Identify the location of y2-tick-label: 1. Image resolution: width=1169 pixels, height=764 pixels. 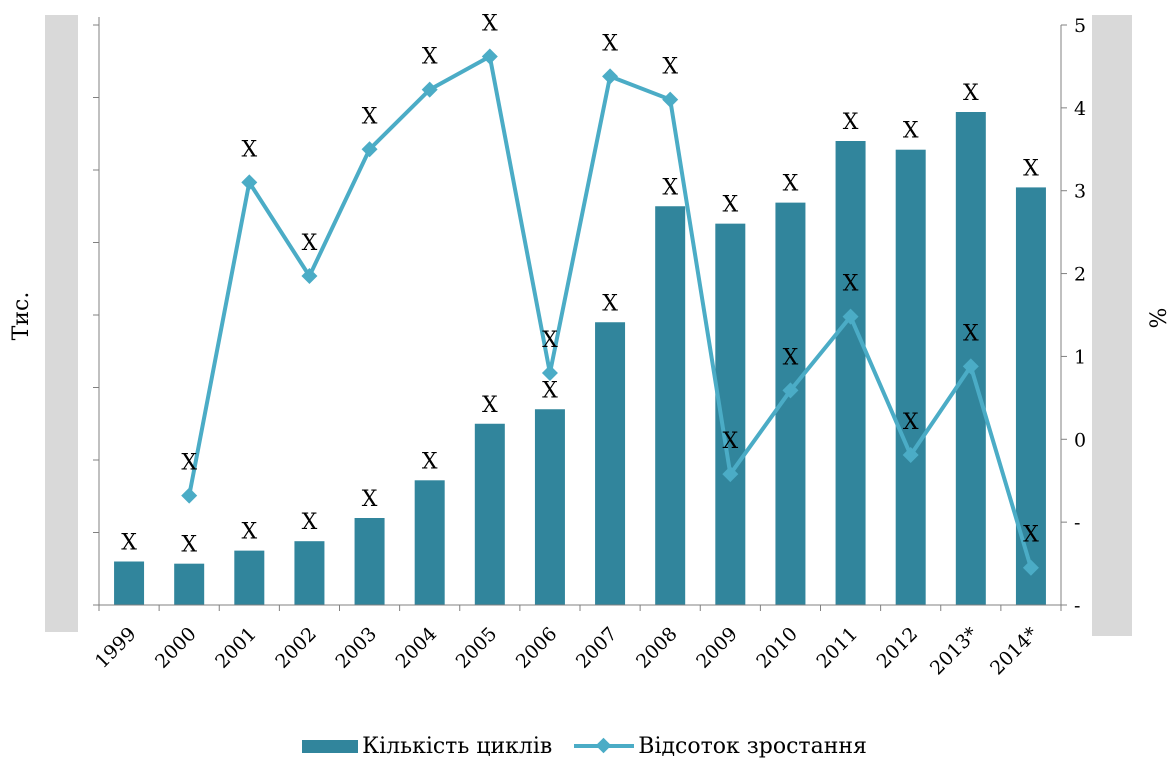
(1080, 357).